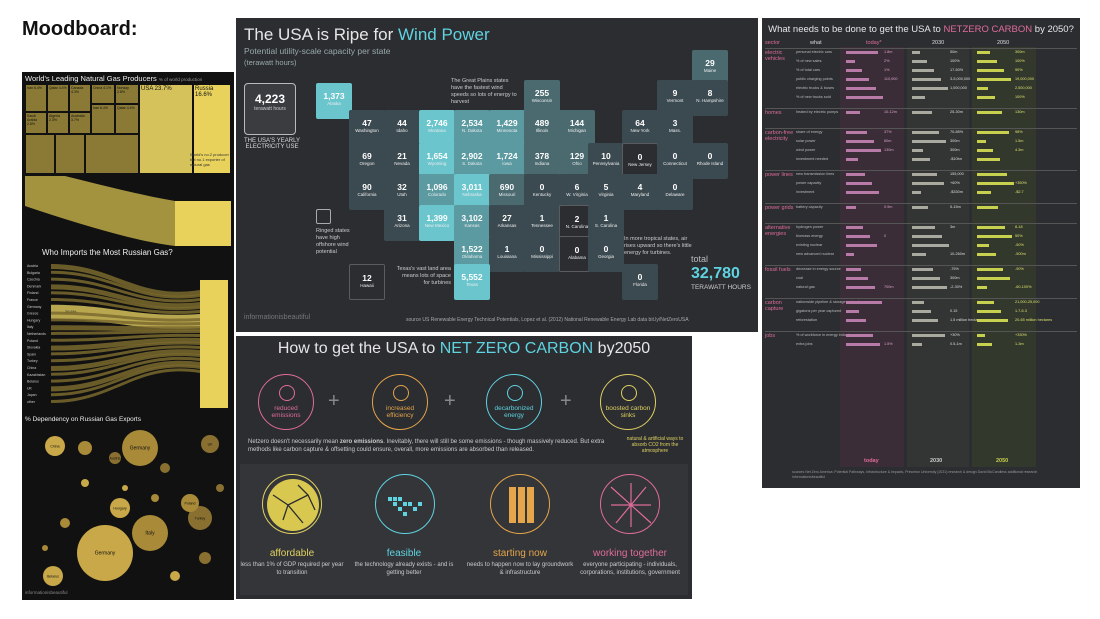  Describe the element at coordinates (770, 336) in the screenshot. I see `section-name: jobs` at that location.